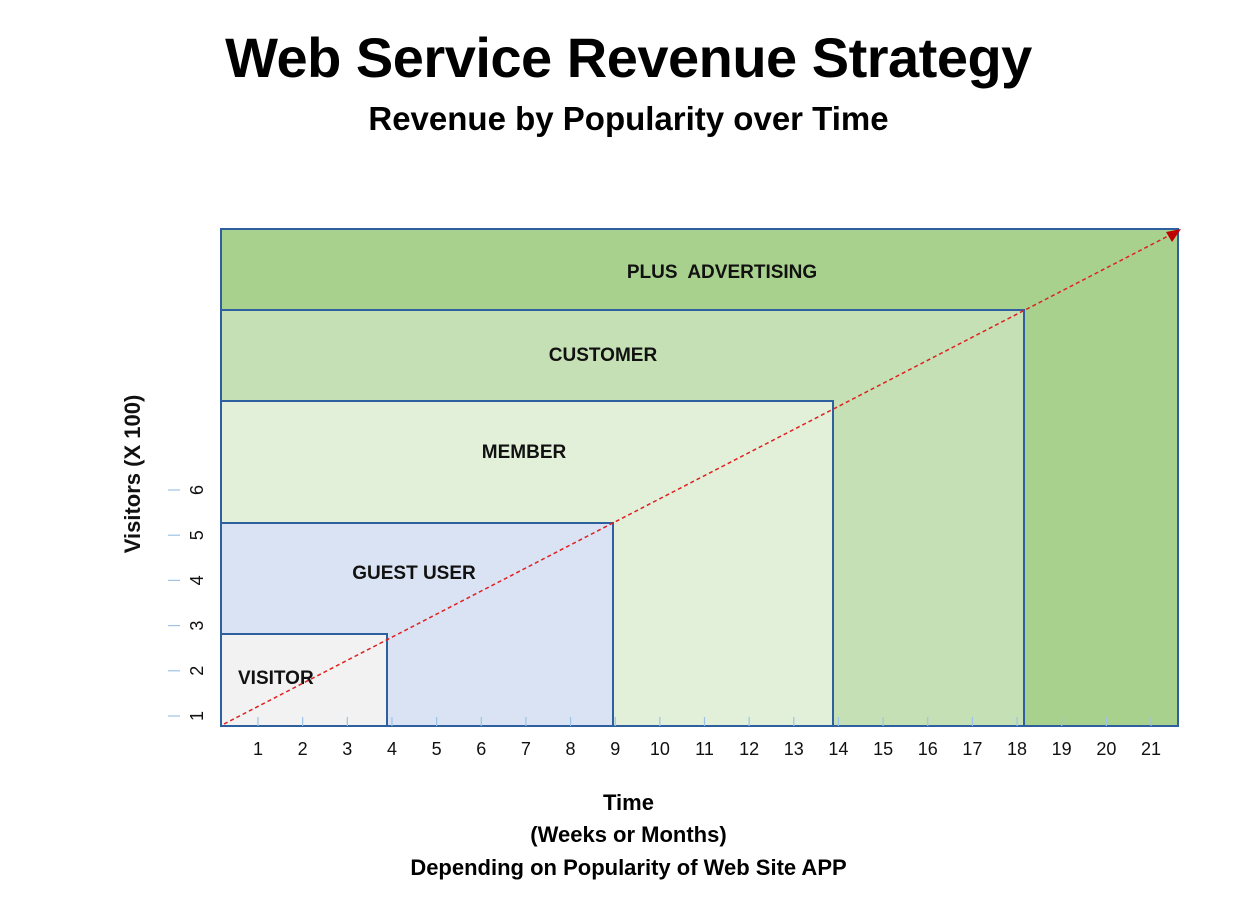  I want to click on x-axis-subtitle: (Weeks or Months), so click(628, 834).